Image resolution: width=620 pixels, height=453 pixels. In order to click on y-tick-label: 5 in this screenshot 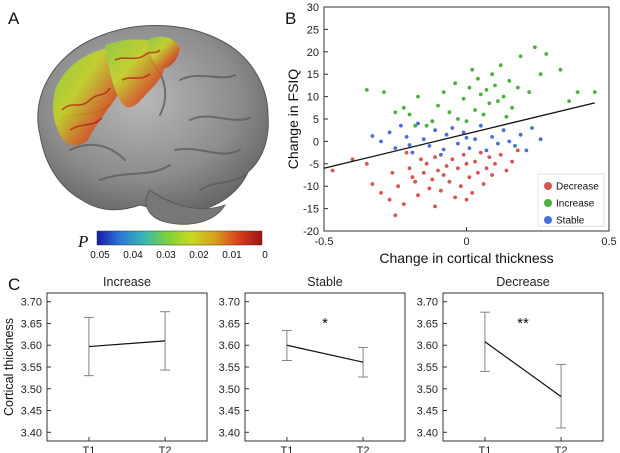, I will do `click(316, 120)`.